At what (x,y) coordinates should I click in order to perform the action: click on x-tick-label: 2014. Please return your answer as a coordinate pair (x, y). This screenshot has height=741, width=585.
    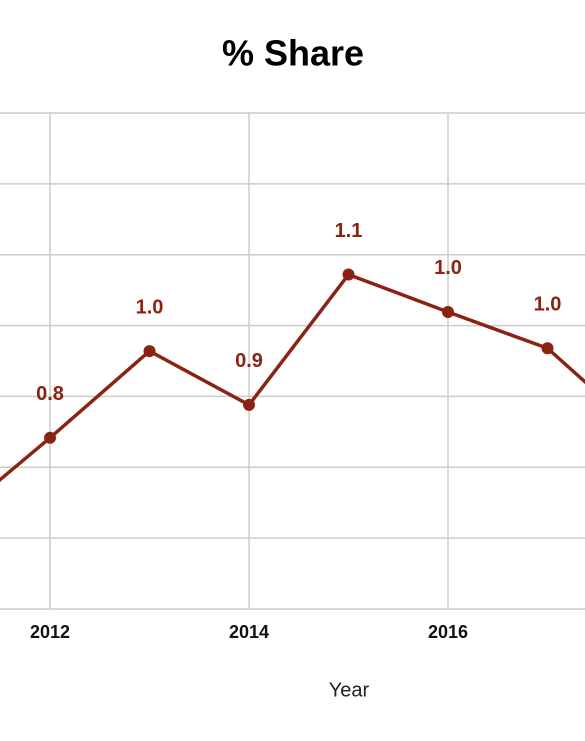
    Looking at the image, I should click on (249, 632).